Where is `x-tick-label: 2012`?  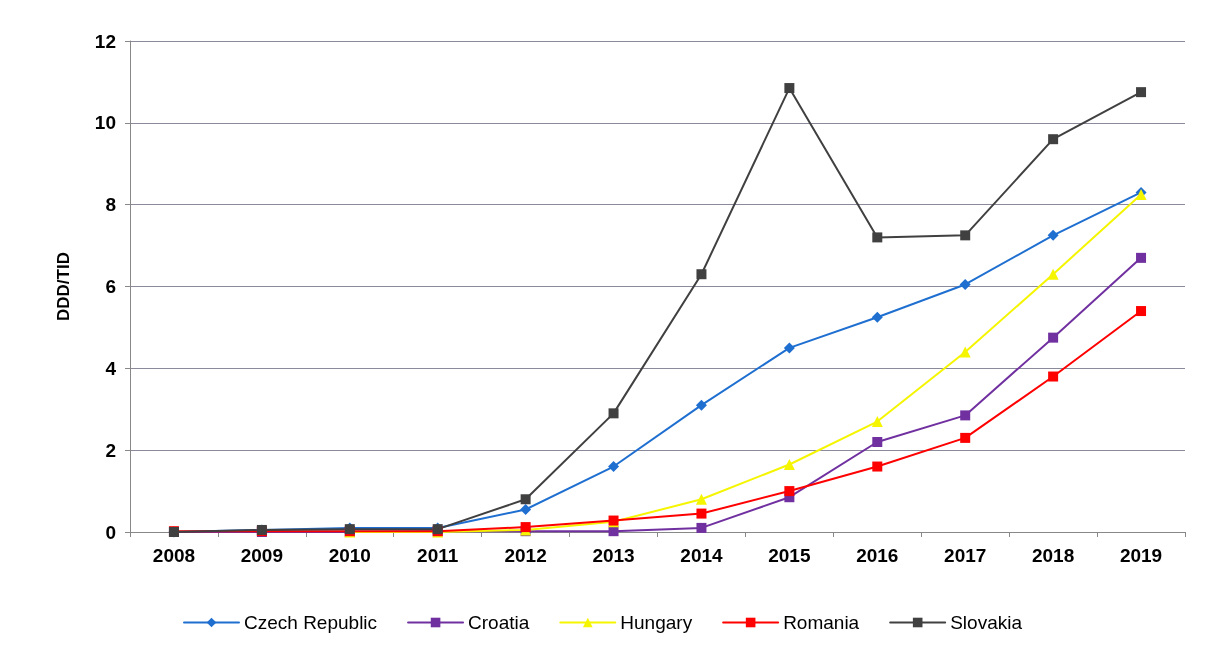
x-tick-label: 2012 is located at coordinates (525, 555).